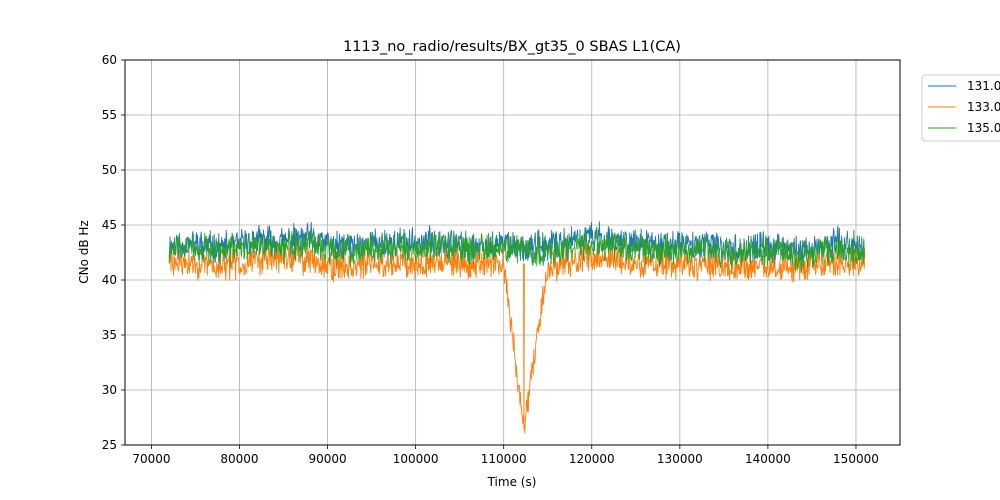  I want to click on y-tick-label: 35, so click(109, 335).